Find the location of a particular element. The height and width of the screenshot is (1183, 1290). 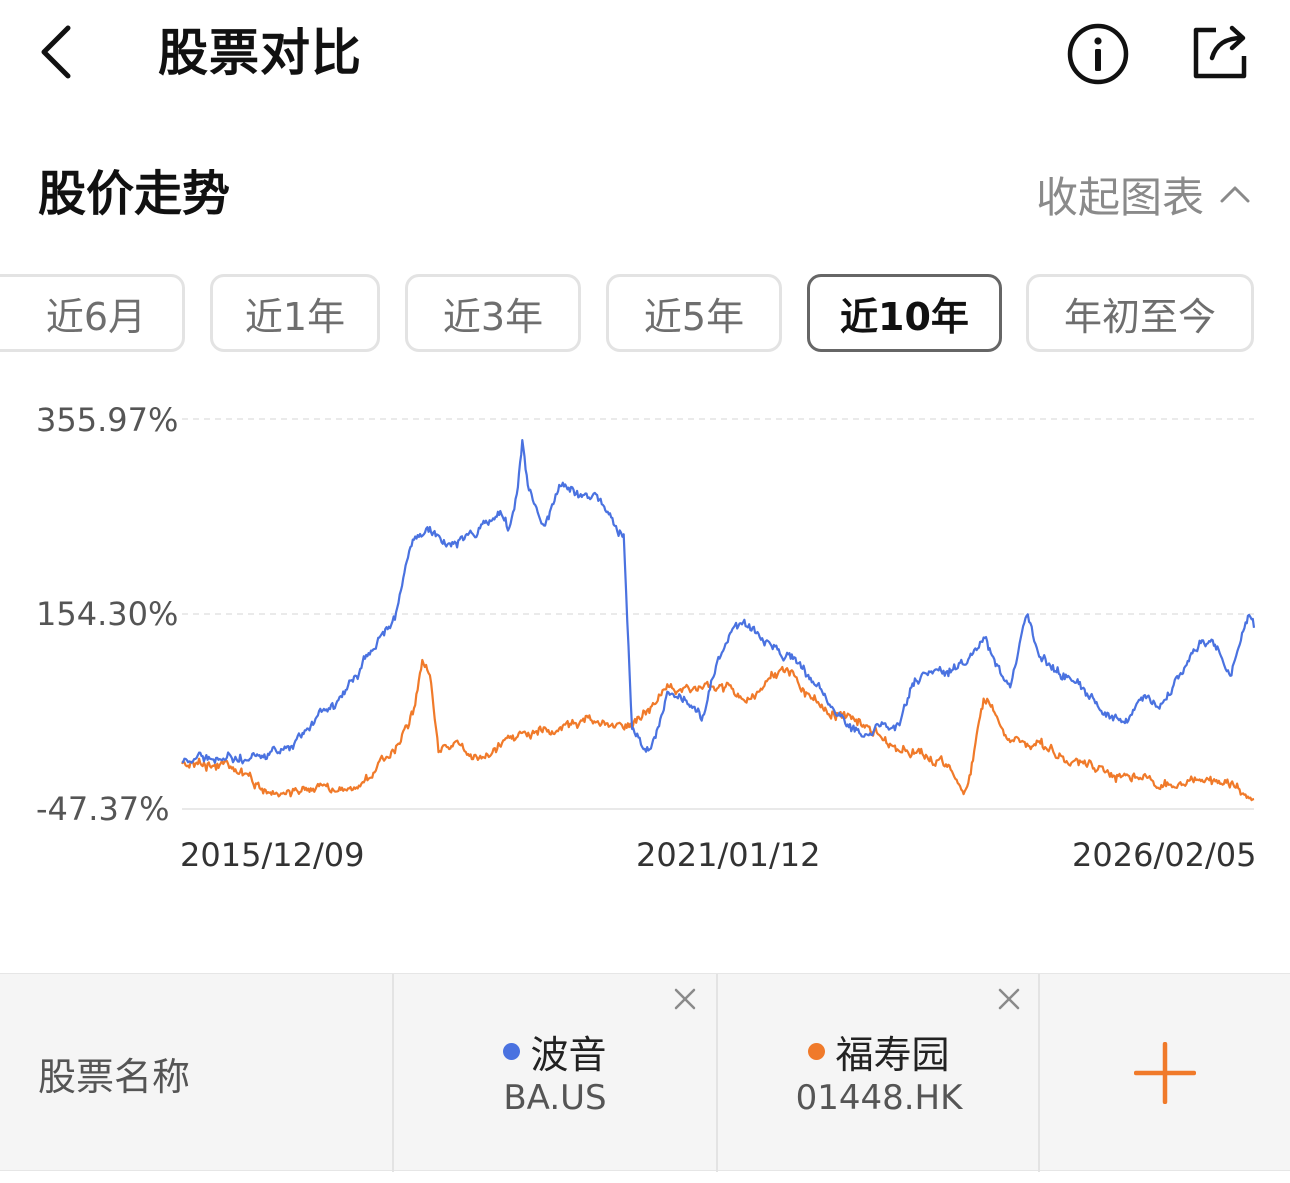

back-button is located at coordinates (58, 52).